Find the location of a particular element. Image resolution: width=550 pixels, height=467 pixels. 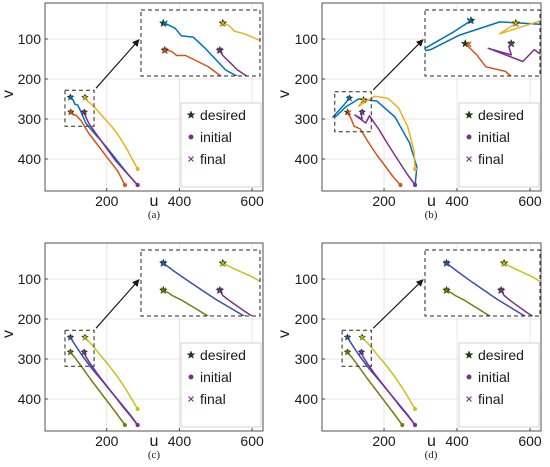

inset-desired-marker is located at coordinates (465, 43).